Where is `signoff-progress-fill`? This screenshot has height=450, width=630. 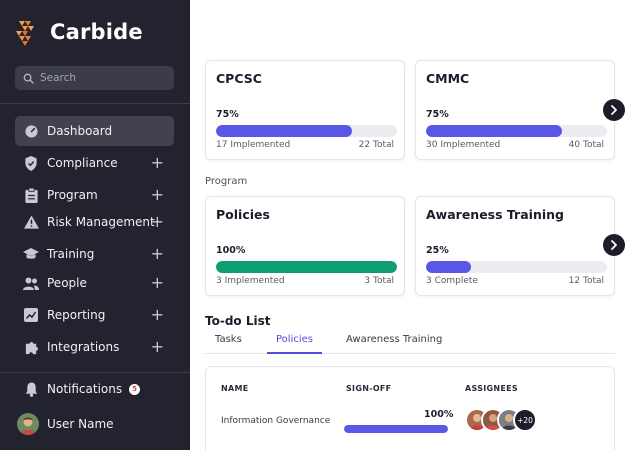
signoff-progress-fill is located at coordinates (396, 429).